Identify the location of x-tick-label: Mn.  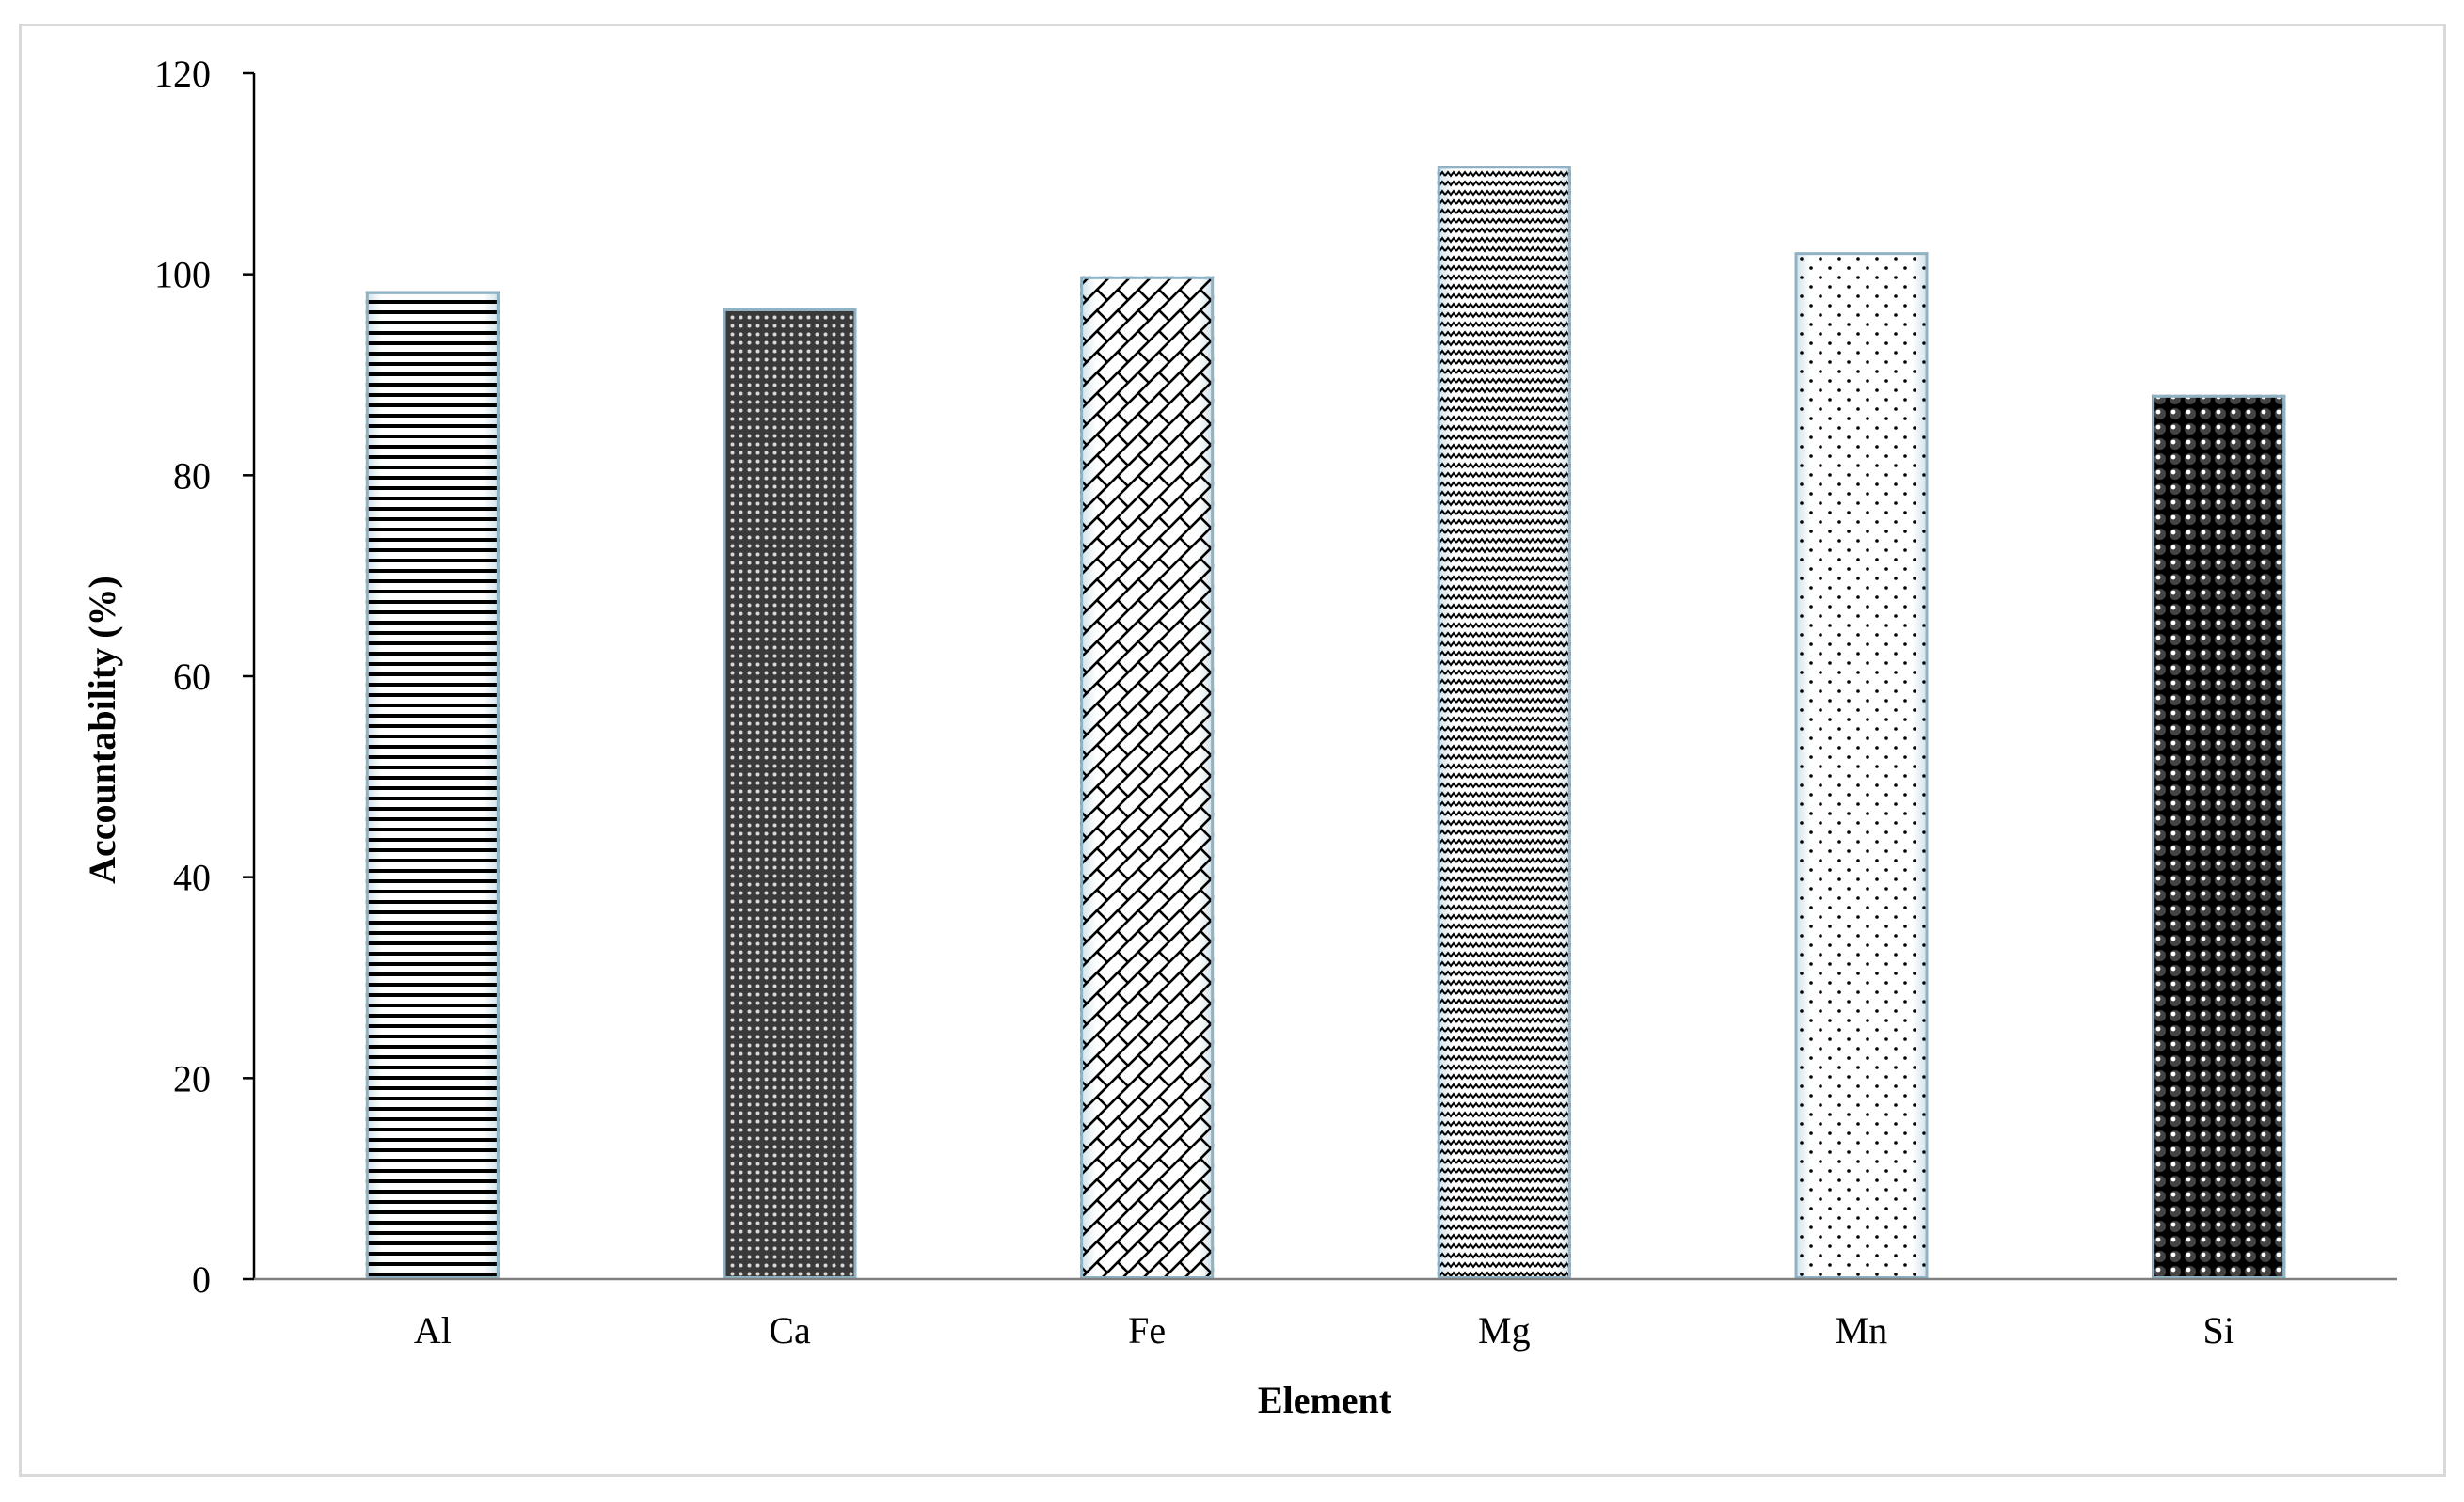
(1862, 1330).